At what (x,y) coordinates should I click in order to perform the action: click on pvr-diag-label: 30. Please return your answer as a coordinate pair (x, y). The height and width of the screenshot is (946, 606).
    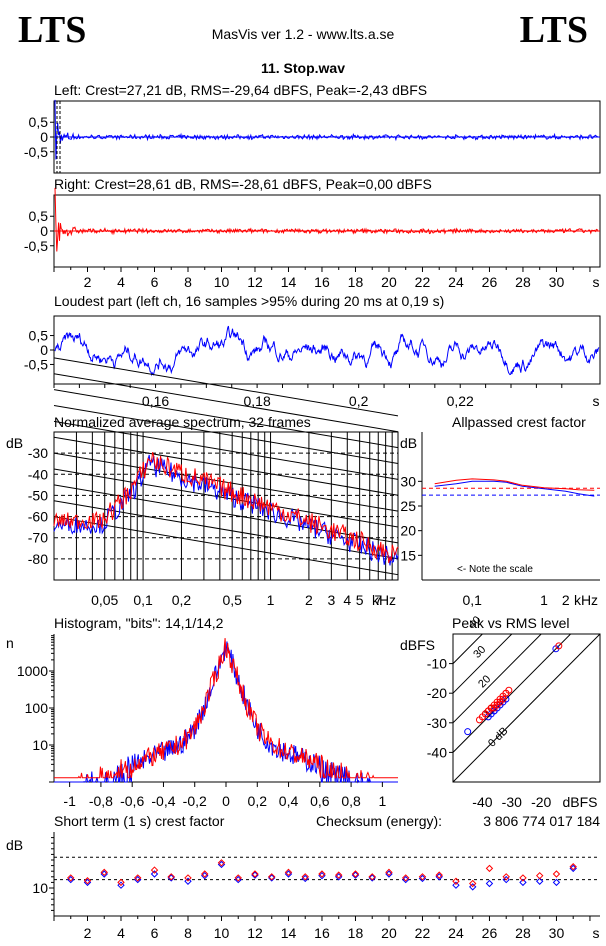
    Looking at the image, I should click on (479, 652).